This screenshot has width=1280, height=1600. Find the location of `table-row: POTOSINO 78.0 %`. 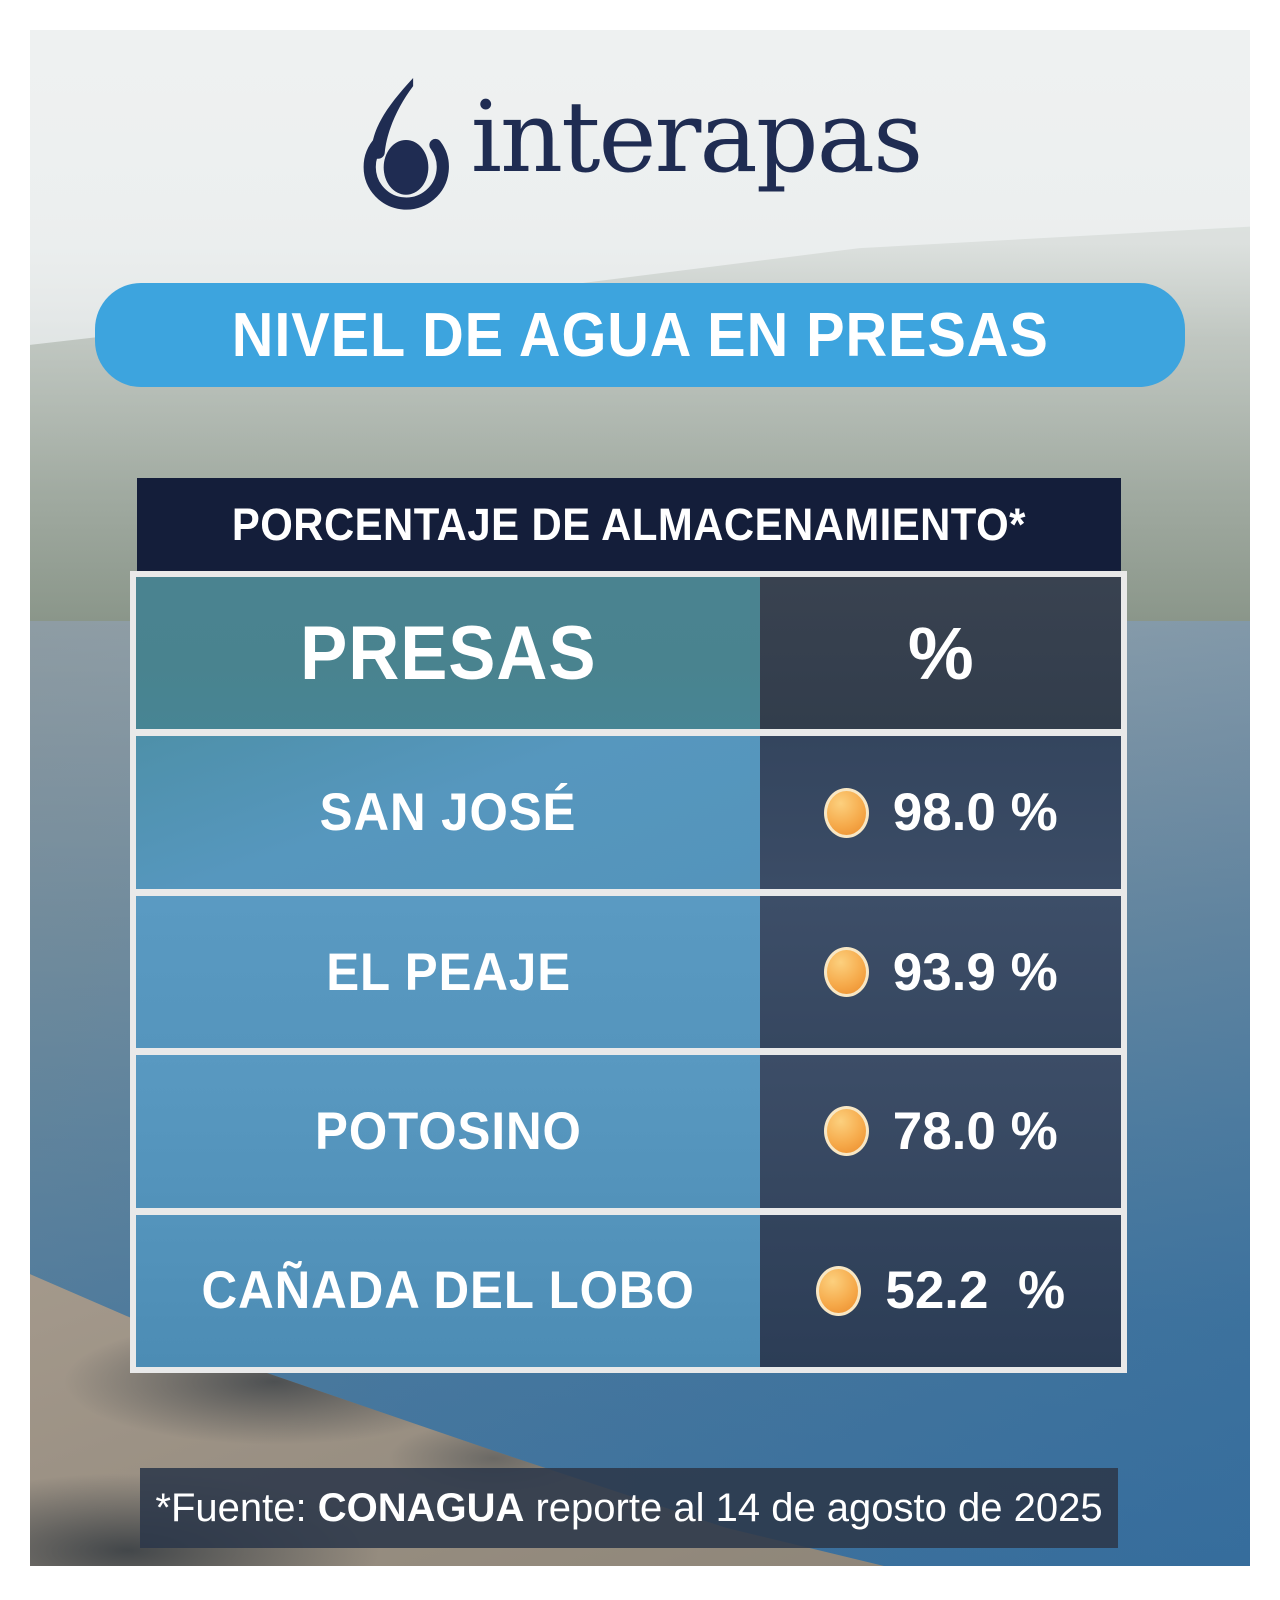

table-row: POTOSINO 78.0 % is located at coordinates (628, 1131).